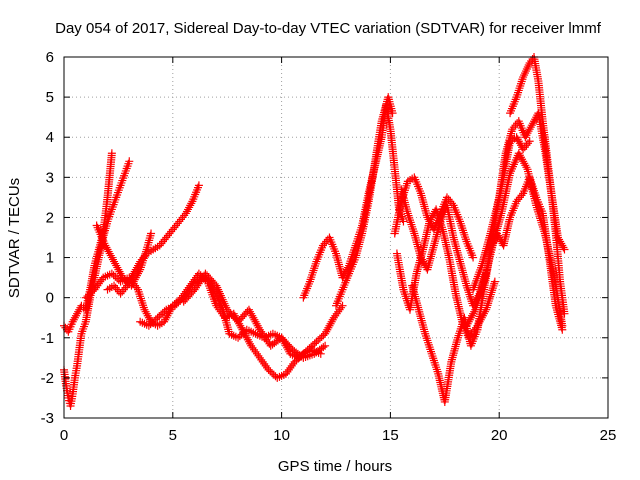 Image resolution: width=640 pixels, height=480 pixels. Describe the element at coordinates (608, 435) in the screenshot. I see `x-tick-label: 25` at that location.